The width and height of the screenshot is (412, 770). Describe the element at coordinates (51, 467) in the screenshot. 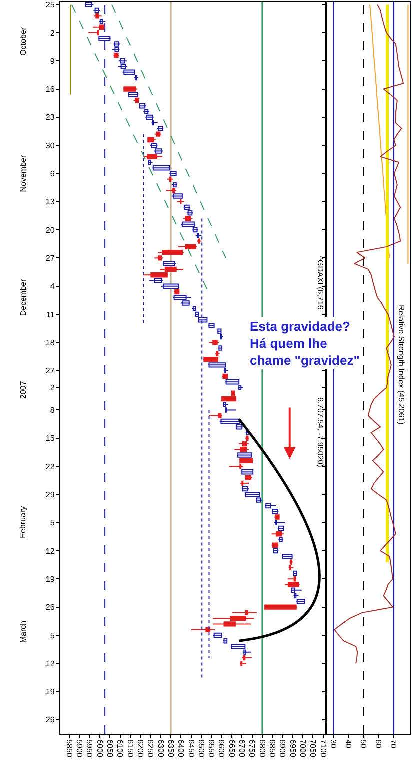

I see `y-tick-label: 22` at that location.